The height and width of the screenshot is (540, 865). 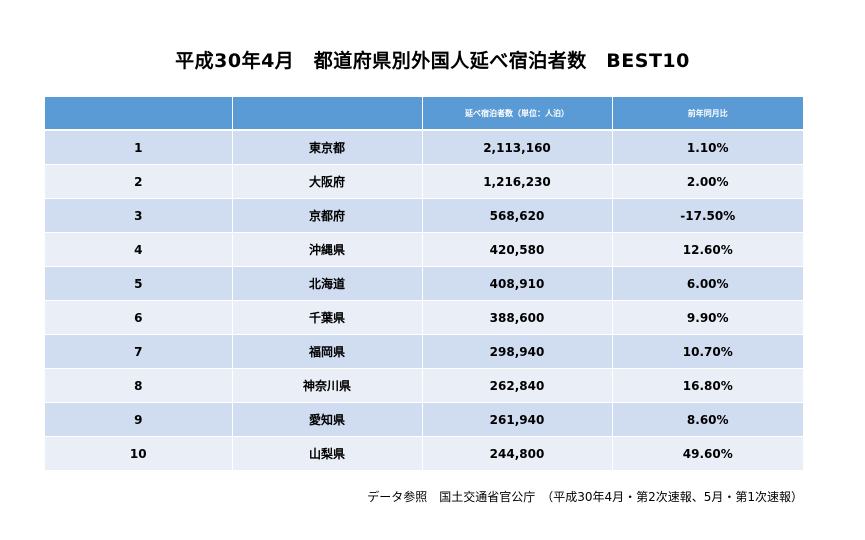 I want to click on table-row: 6 千葉県 388,600 9.90%, so click(x=424, y=317).